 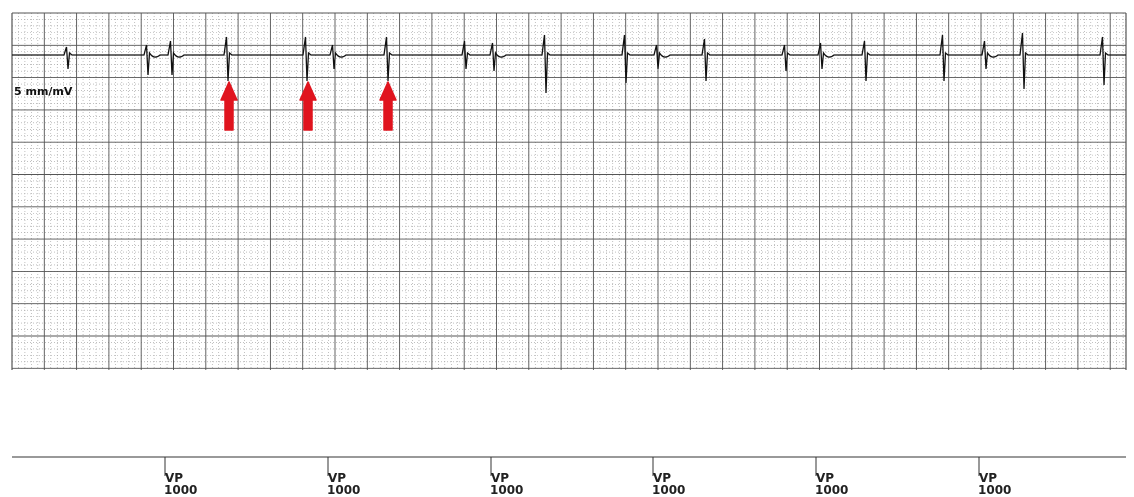 What do you see at coordinates (43, 91) in the screenshot?
I see `gain-label: 5 mm/mV` at bounding box center [43, 91].